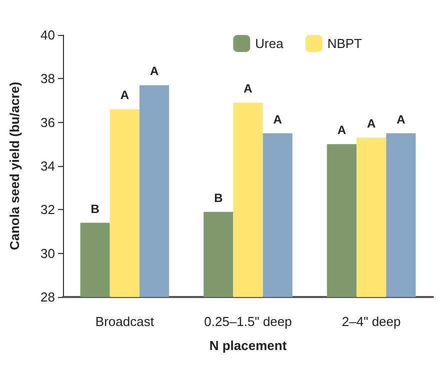 This screenshot has height=372, width=447. What do you see at coordinates (47, 122) in the screenshot?
I see `y-tick-label: 36` at bounding box center [47, 122].